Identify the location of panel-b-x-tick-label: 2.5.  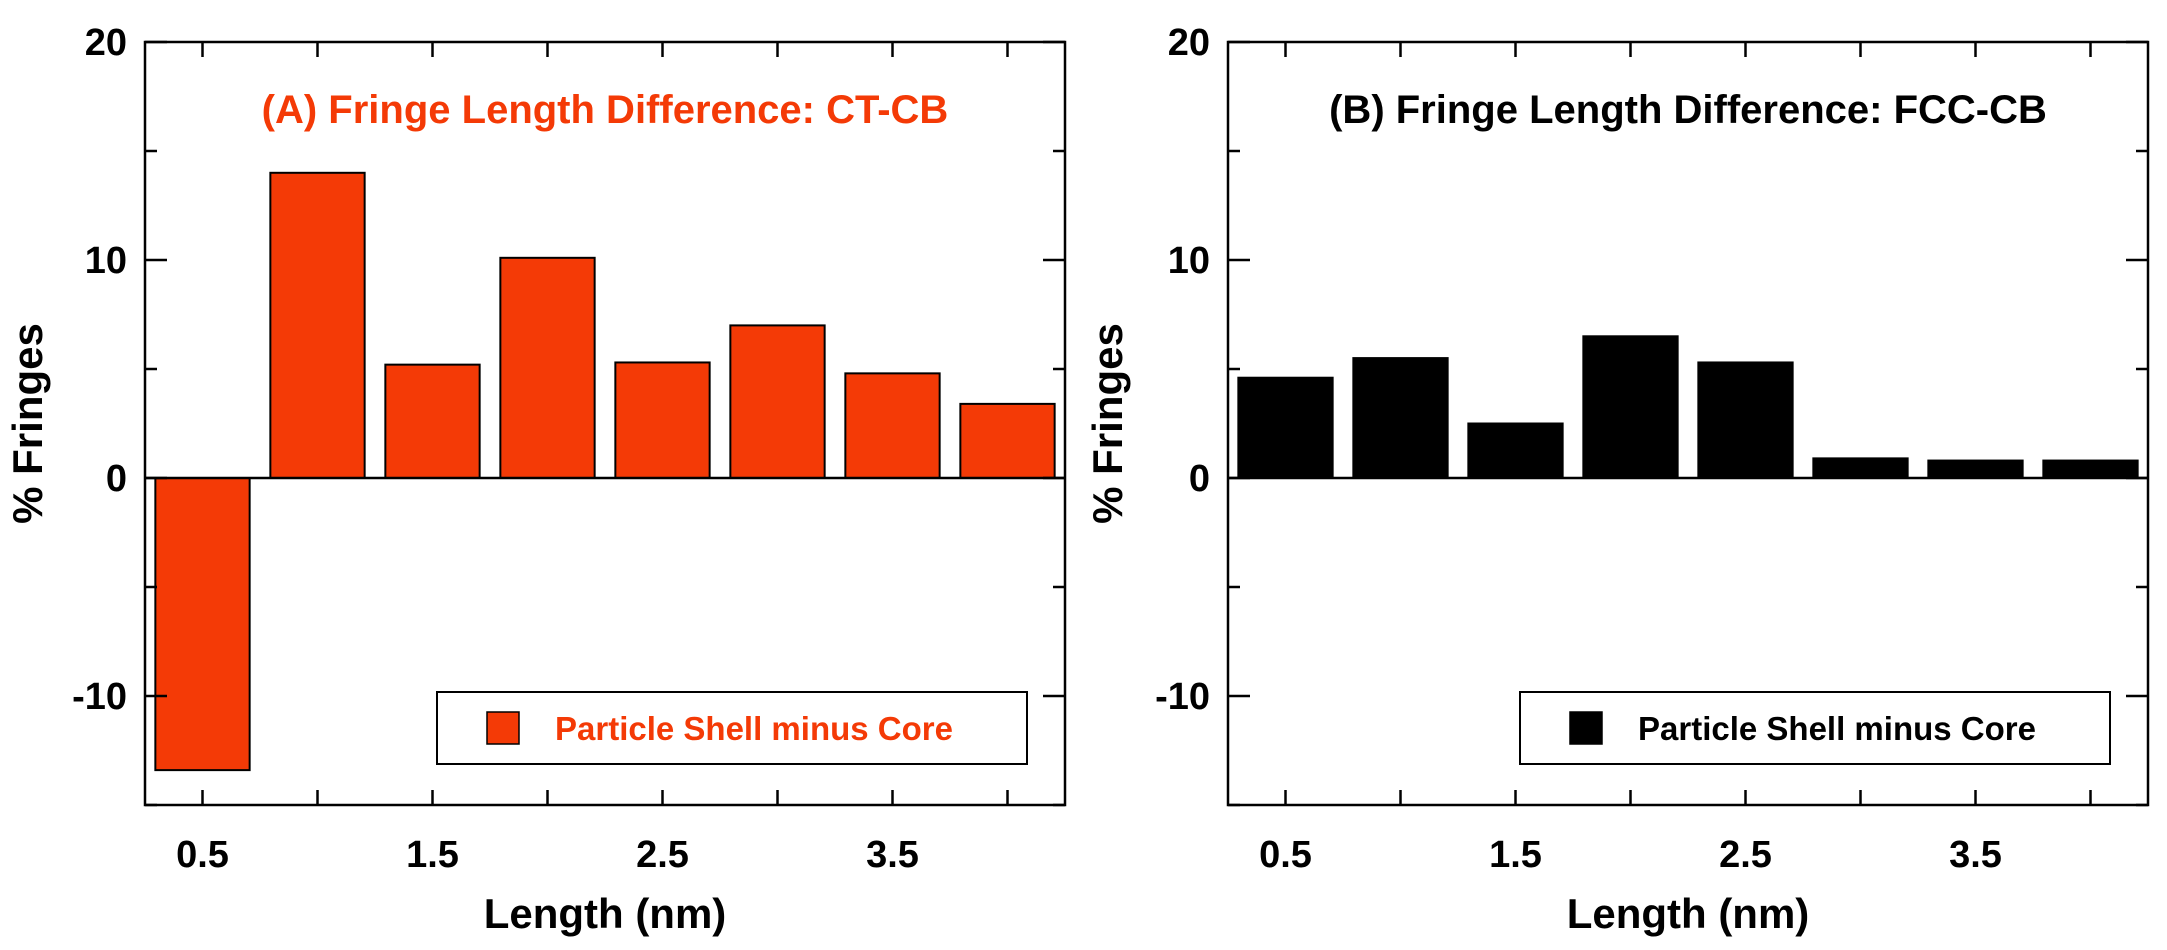
(1745, 855).